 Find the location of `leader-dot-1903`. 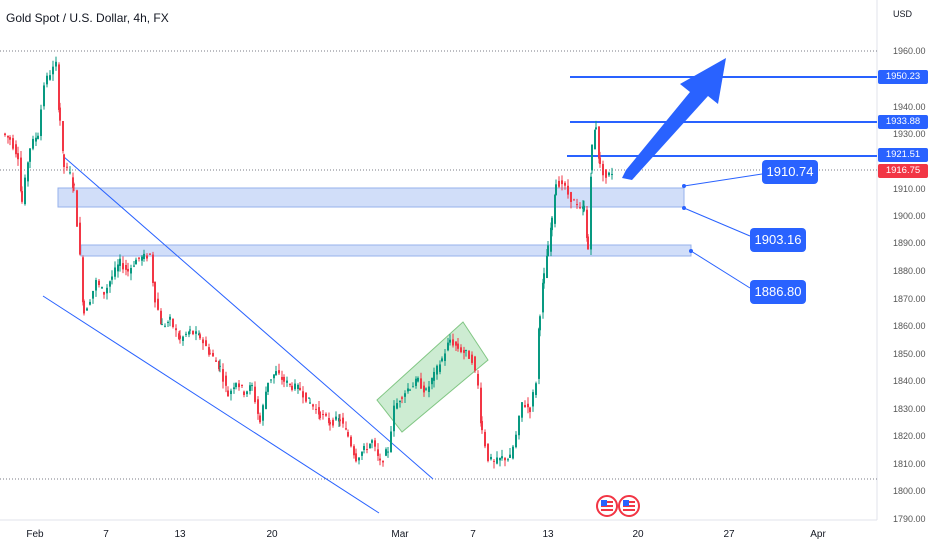

leader-dot-1903 is located at coordinates (684, 208).